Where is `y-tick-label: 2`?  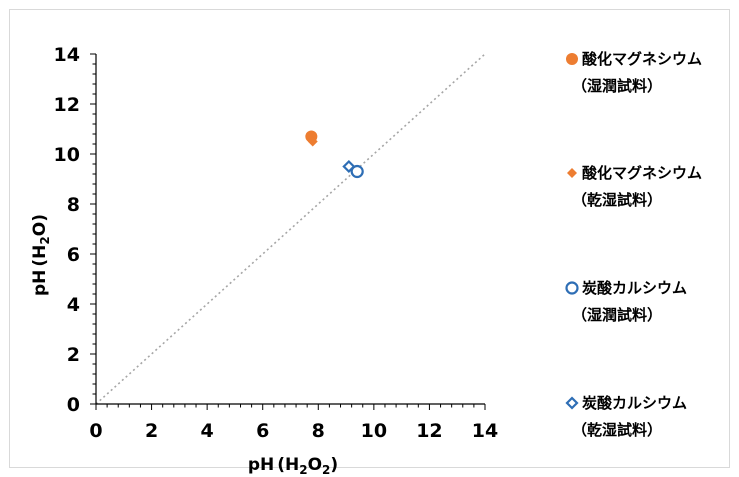 y-tick-label: 2 is located at coordinates (73, 355).